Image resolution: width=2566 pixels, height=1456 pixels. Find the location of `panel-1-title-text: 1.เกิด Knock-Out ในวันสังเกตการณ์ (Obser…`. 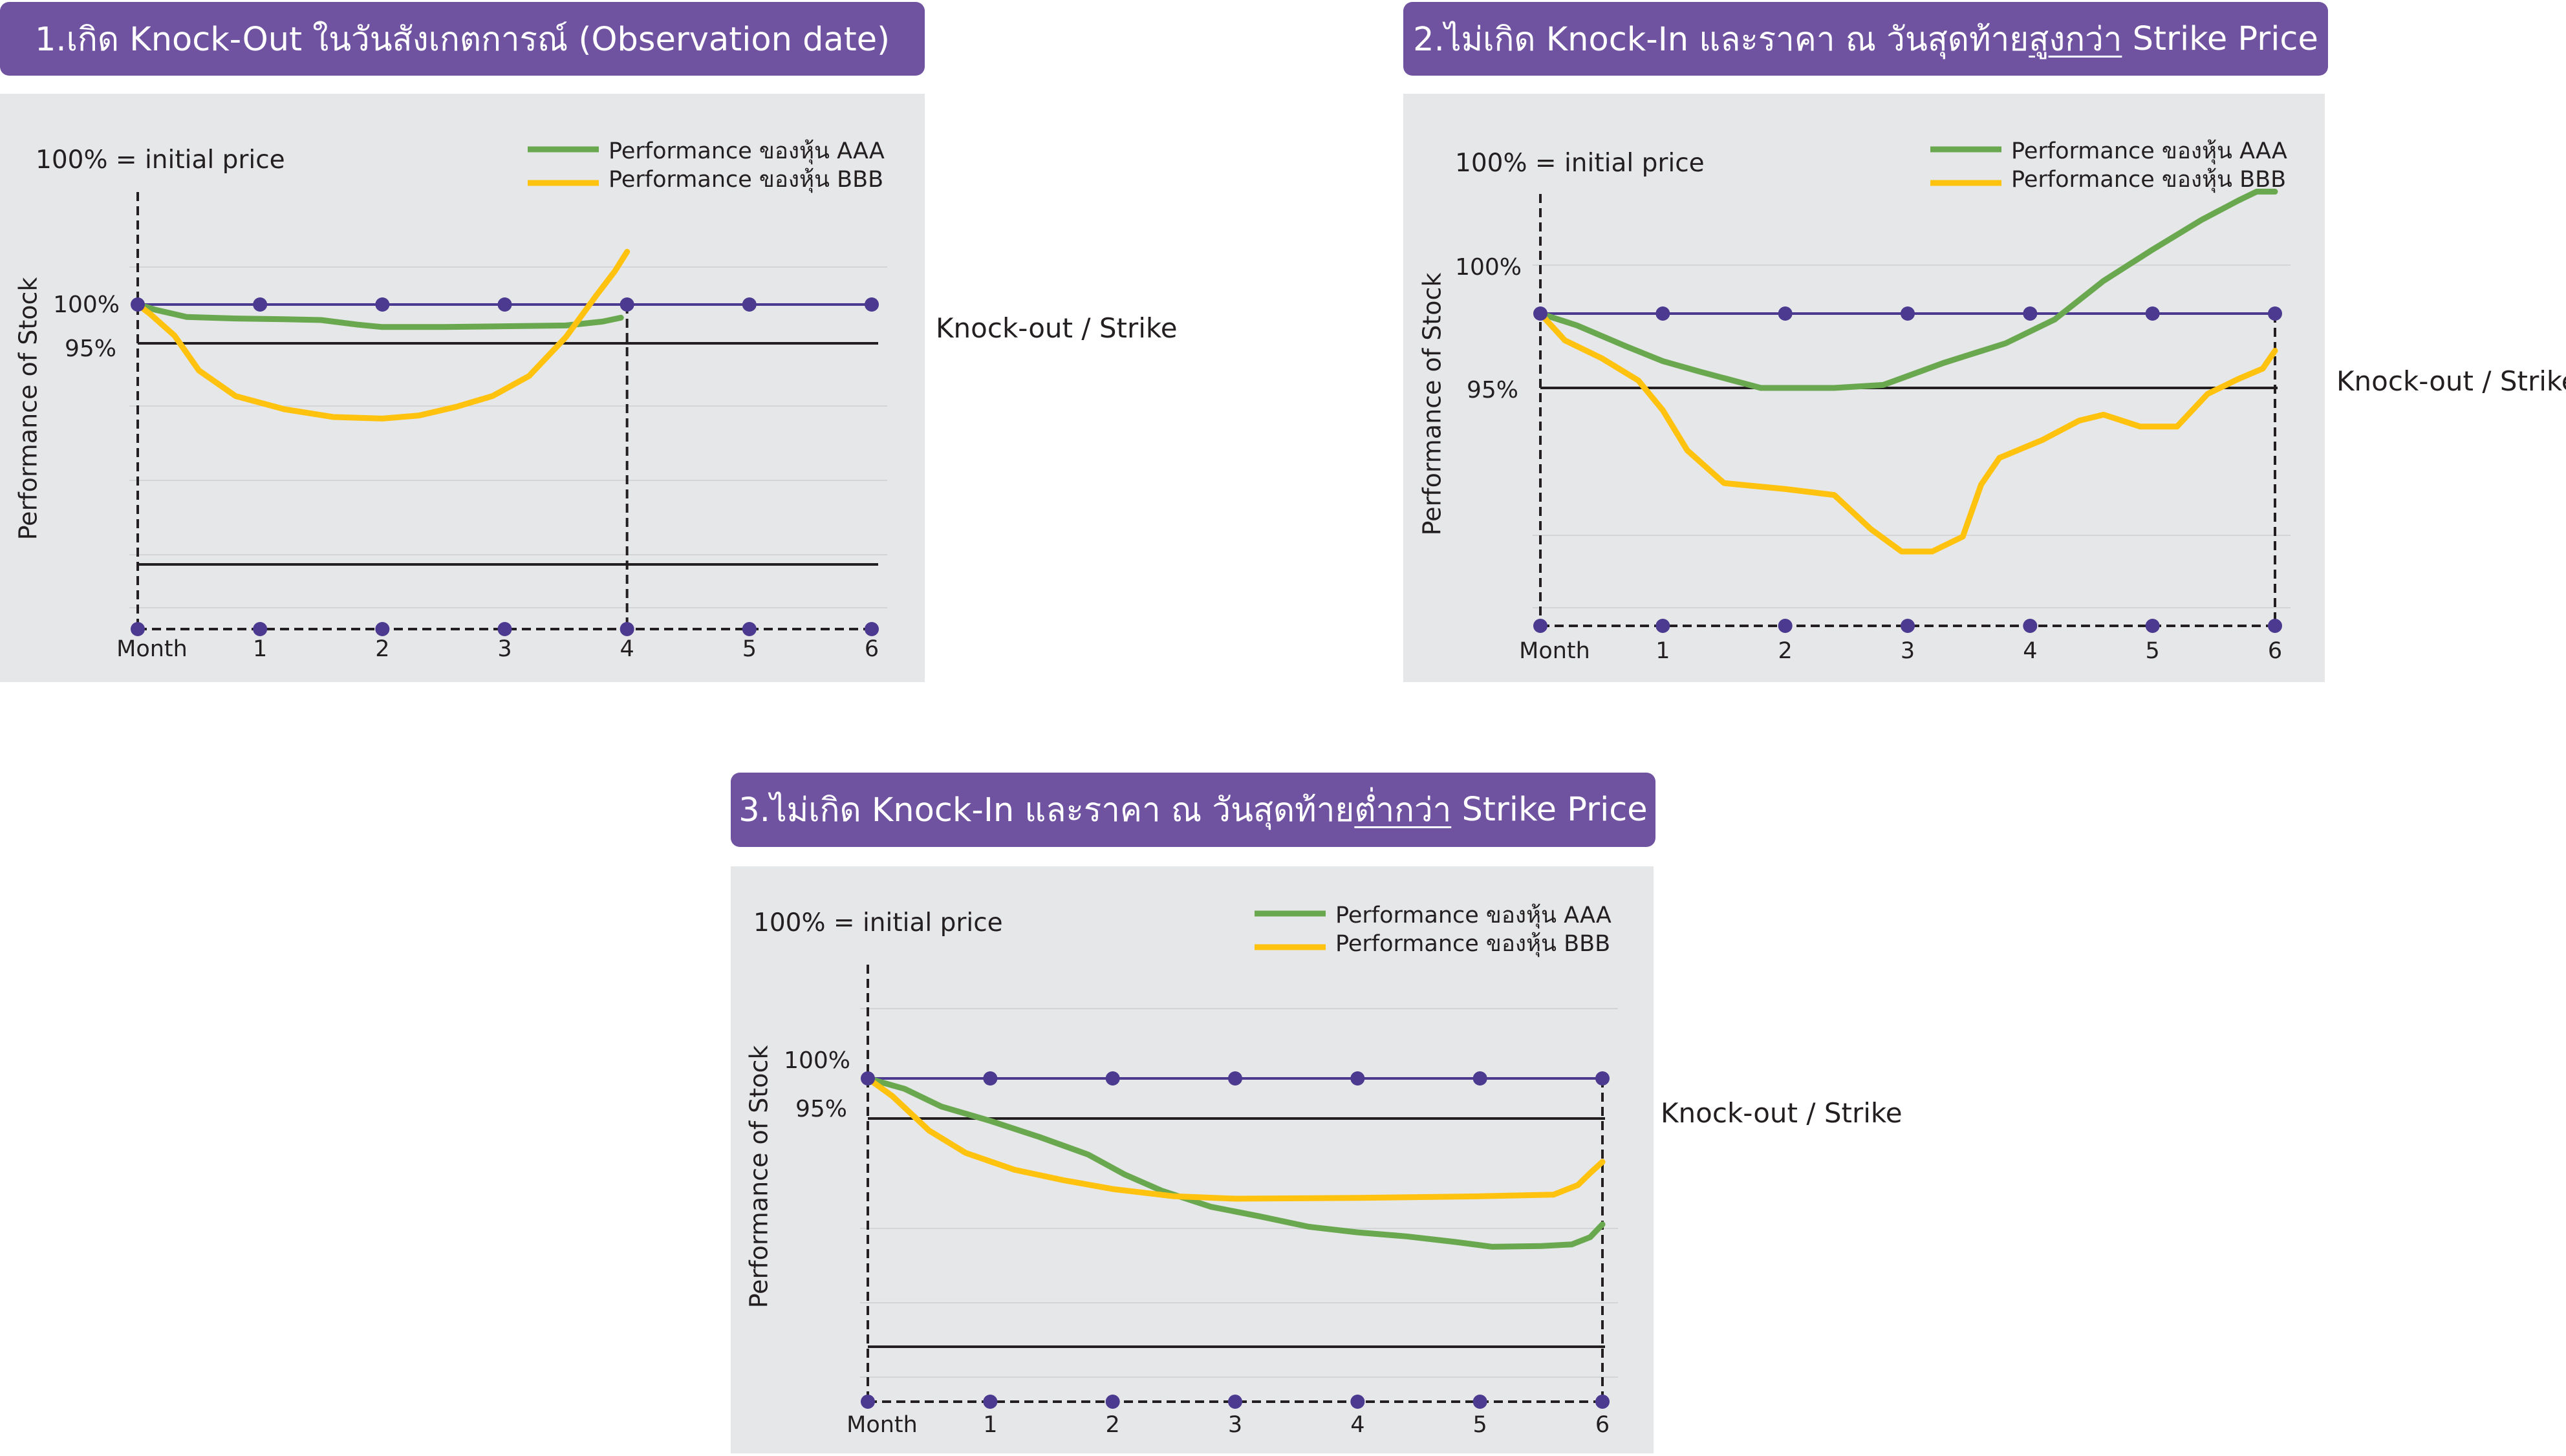

panel-1-title-text: 1.เกิด Knock-Out ในวันสังเกตการณ์ (Obser… is located at coordinates (462, 39).